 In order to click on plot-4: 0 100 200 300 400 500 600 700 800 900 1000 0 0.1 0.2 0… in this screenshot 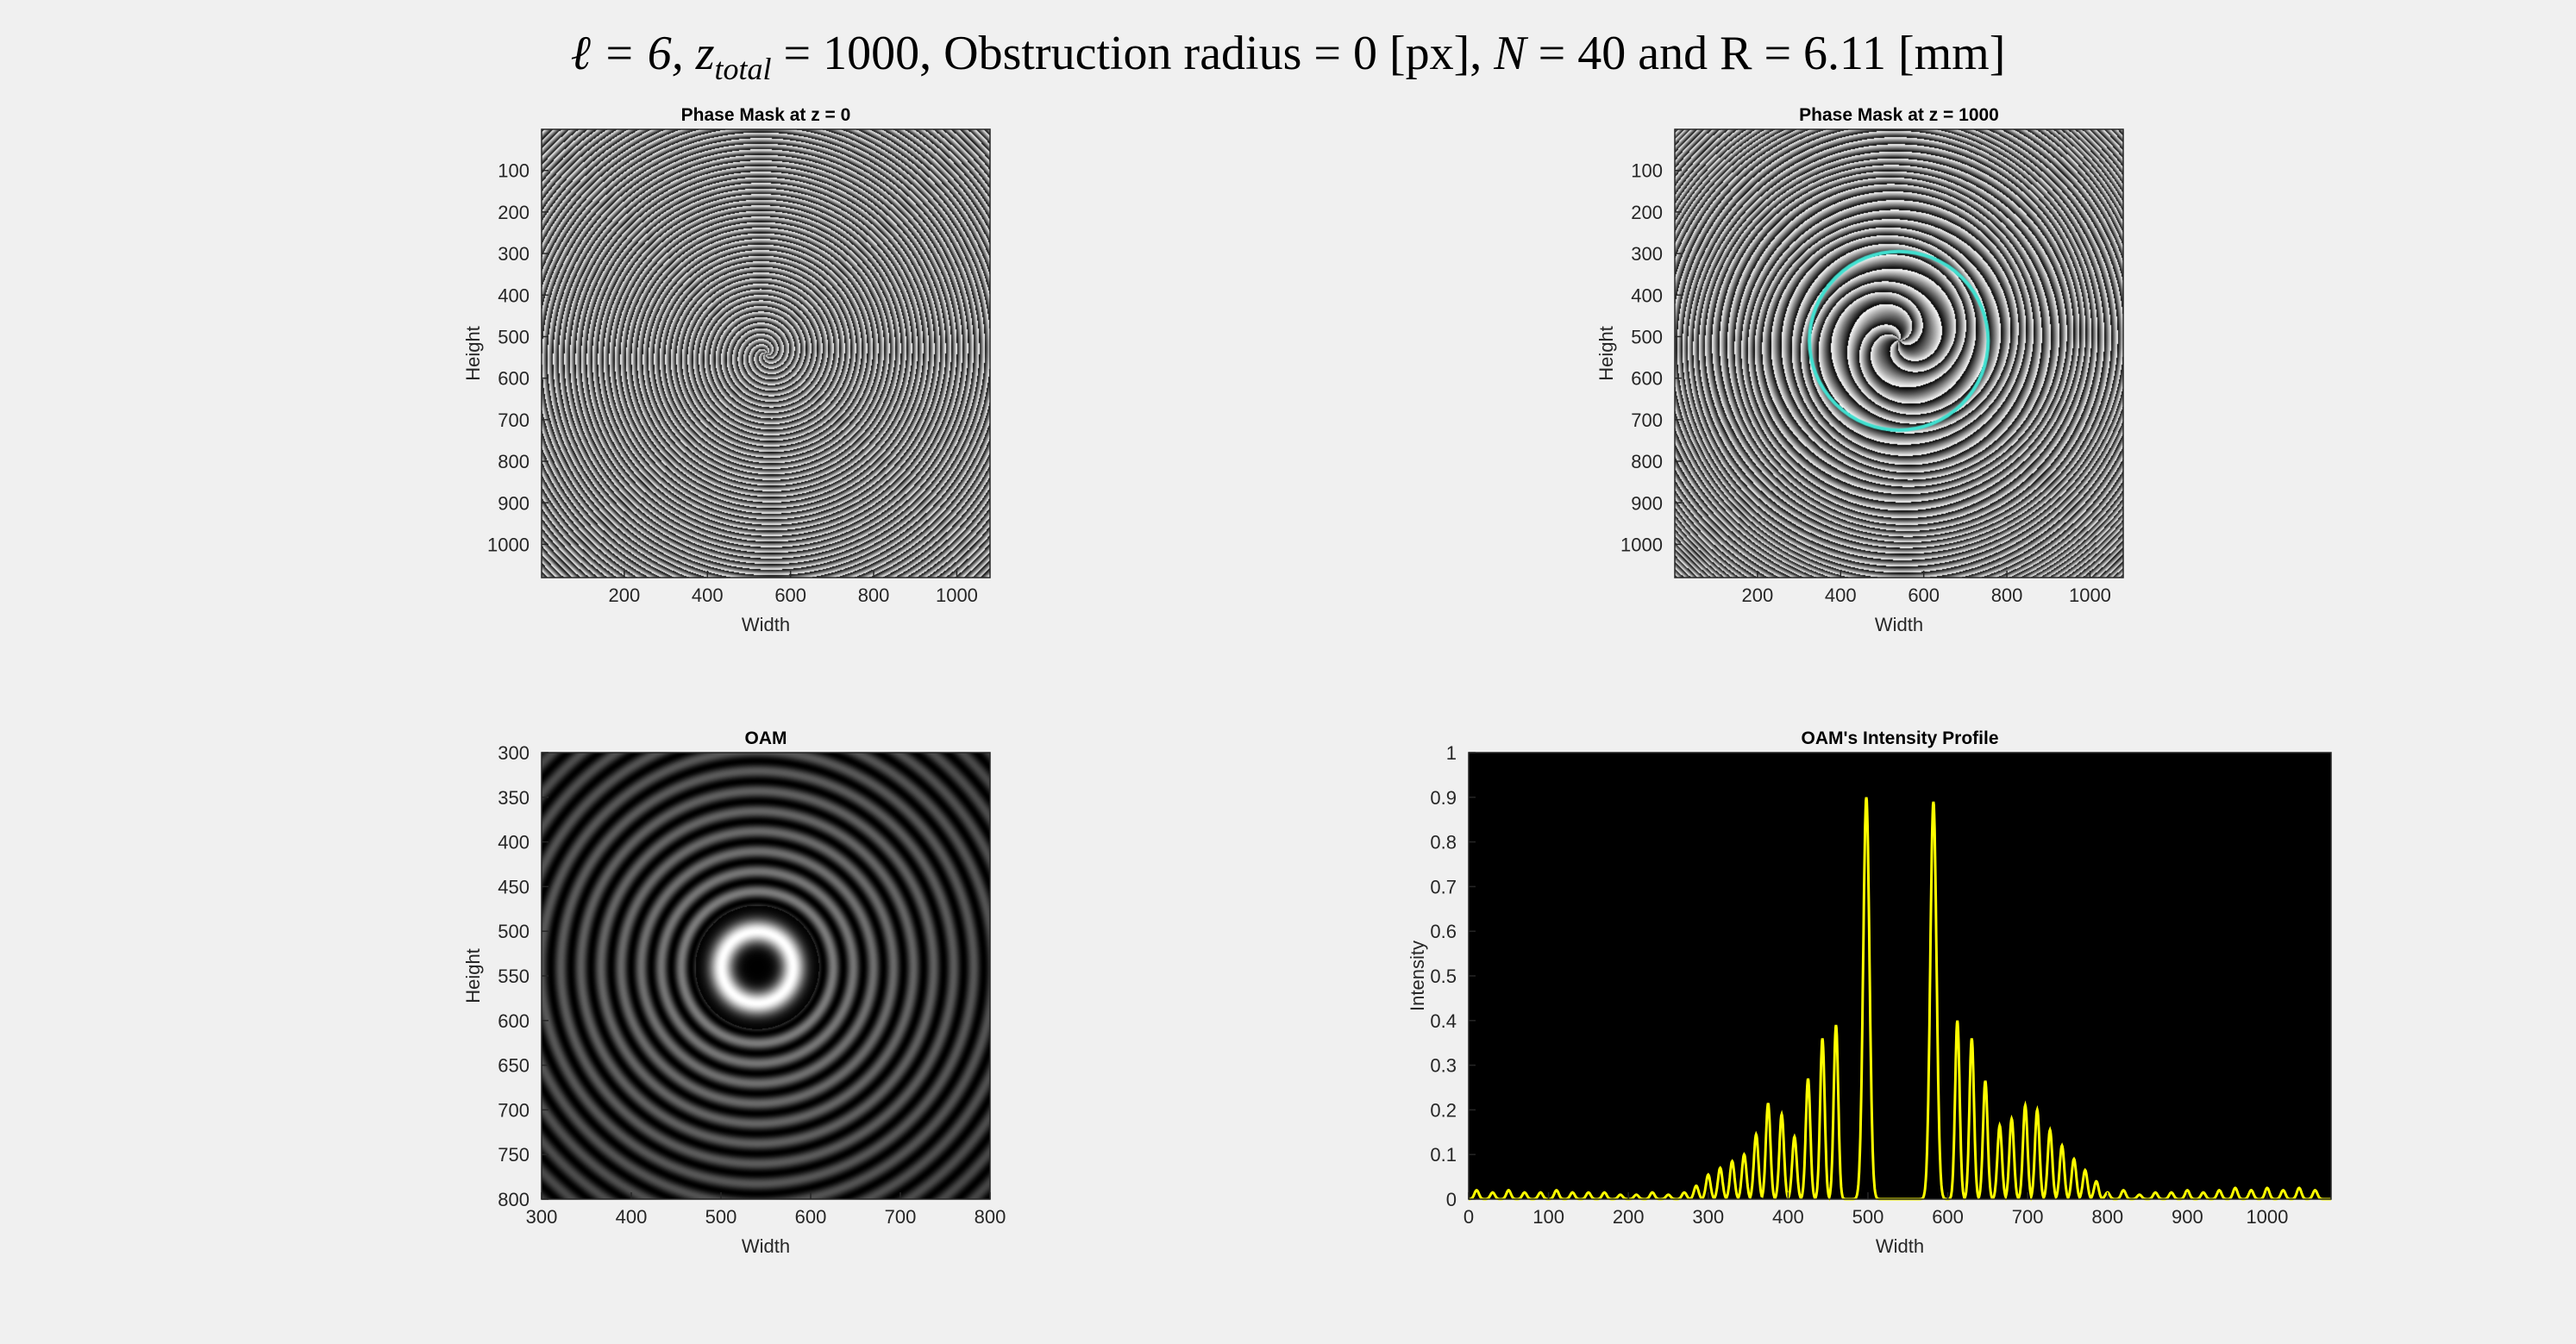, I will do `click(1869, 992)`.